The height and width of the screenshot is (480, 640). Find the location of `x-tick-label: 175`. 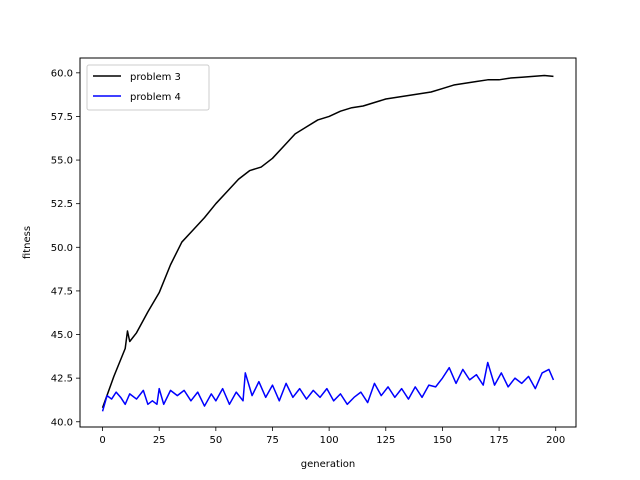

x-tick-label: 175 is located at coordinates (499, 440).